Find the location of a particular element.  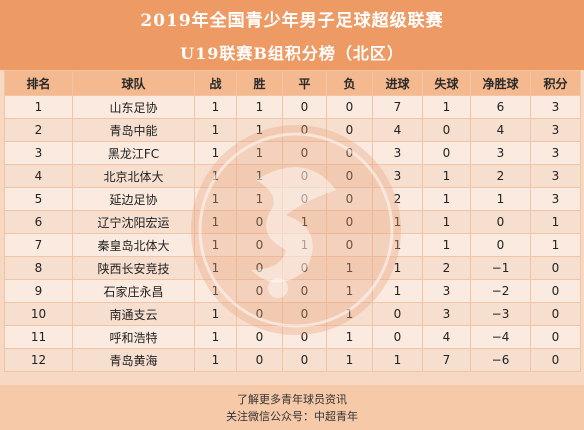

table-cell: 石家庄永昌 is located at coordinates (133, 291).